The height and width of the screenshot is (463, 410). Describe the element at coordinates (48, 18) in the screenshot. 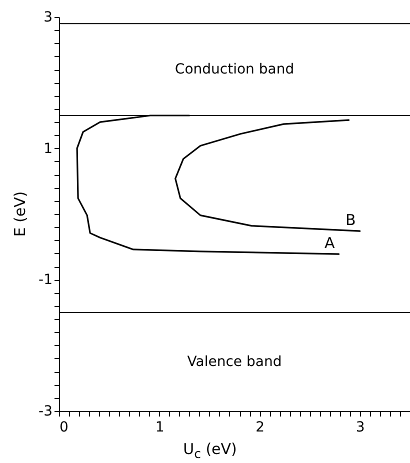

I see `y-tick-label: 3` at that location.